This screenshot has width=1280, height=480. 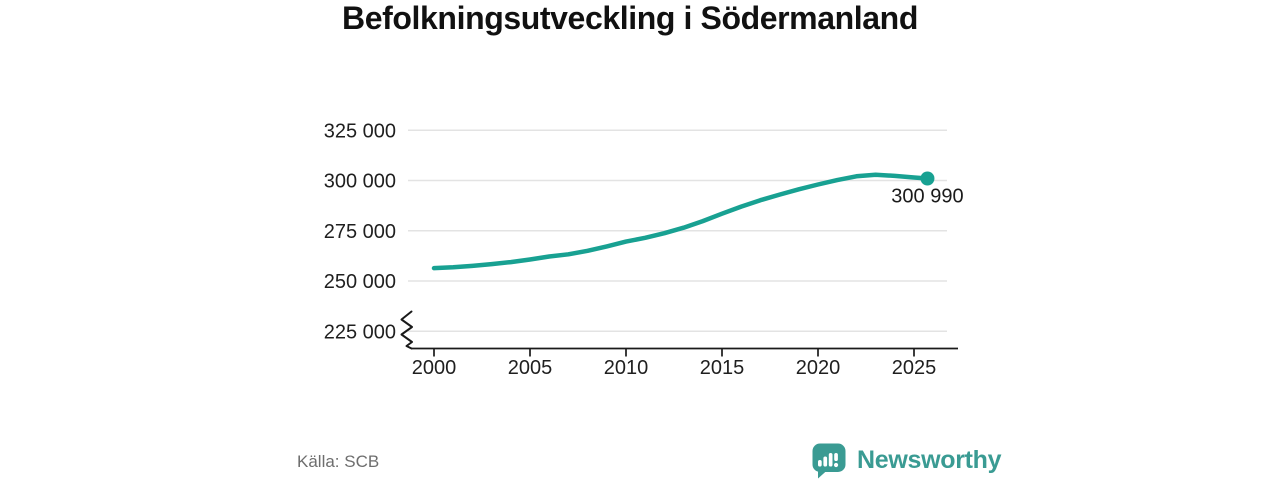 What do you see at coordinates (680, 221) in the screenshot?
I see `series-line` at bounding box center [680, 221].